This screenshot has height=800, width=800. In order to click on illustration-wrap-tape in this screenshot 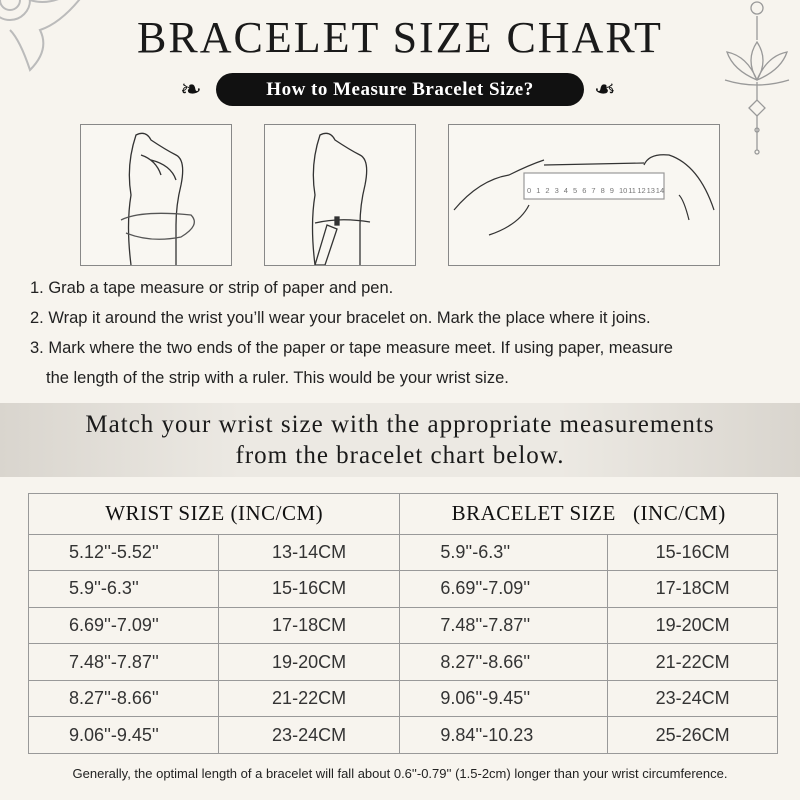, I will do `click(156, 195)`.